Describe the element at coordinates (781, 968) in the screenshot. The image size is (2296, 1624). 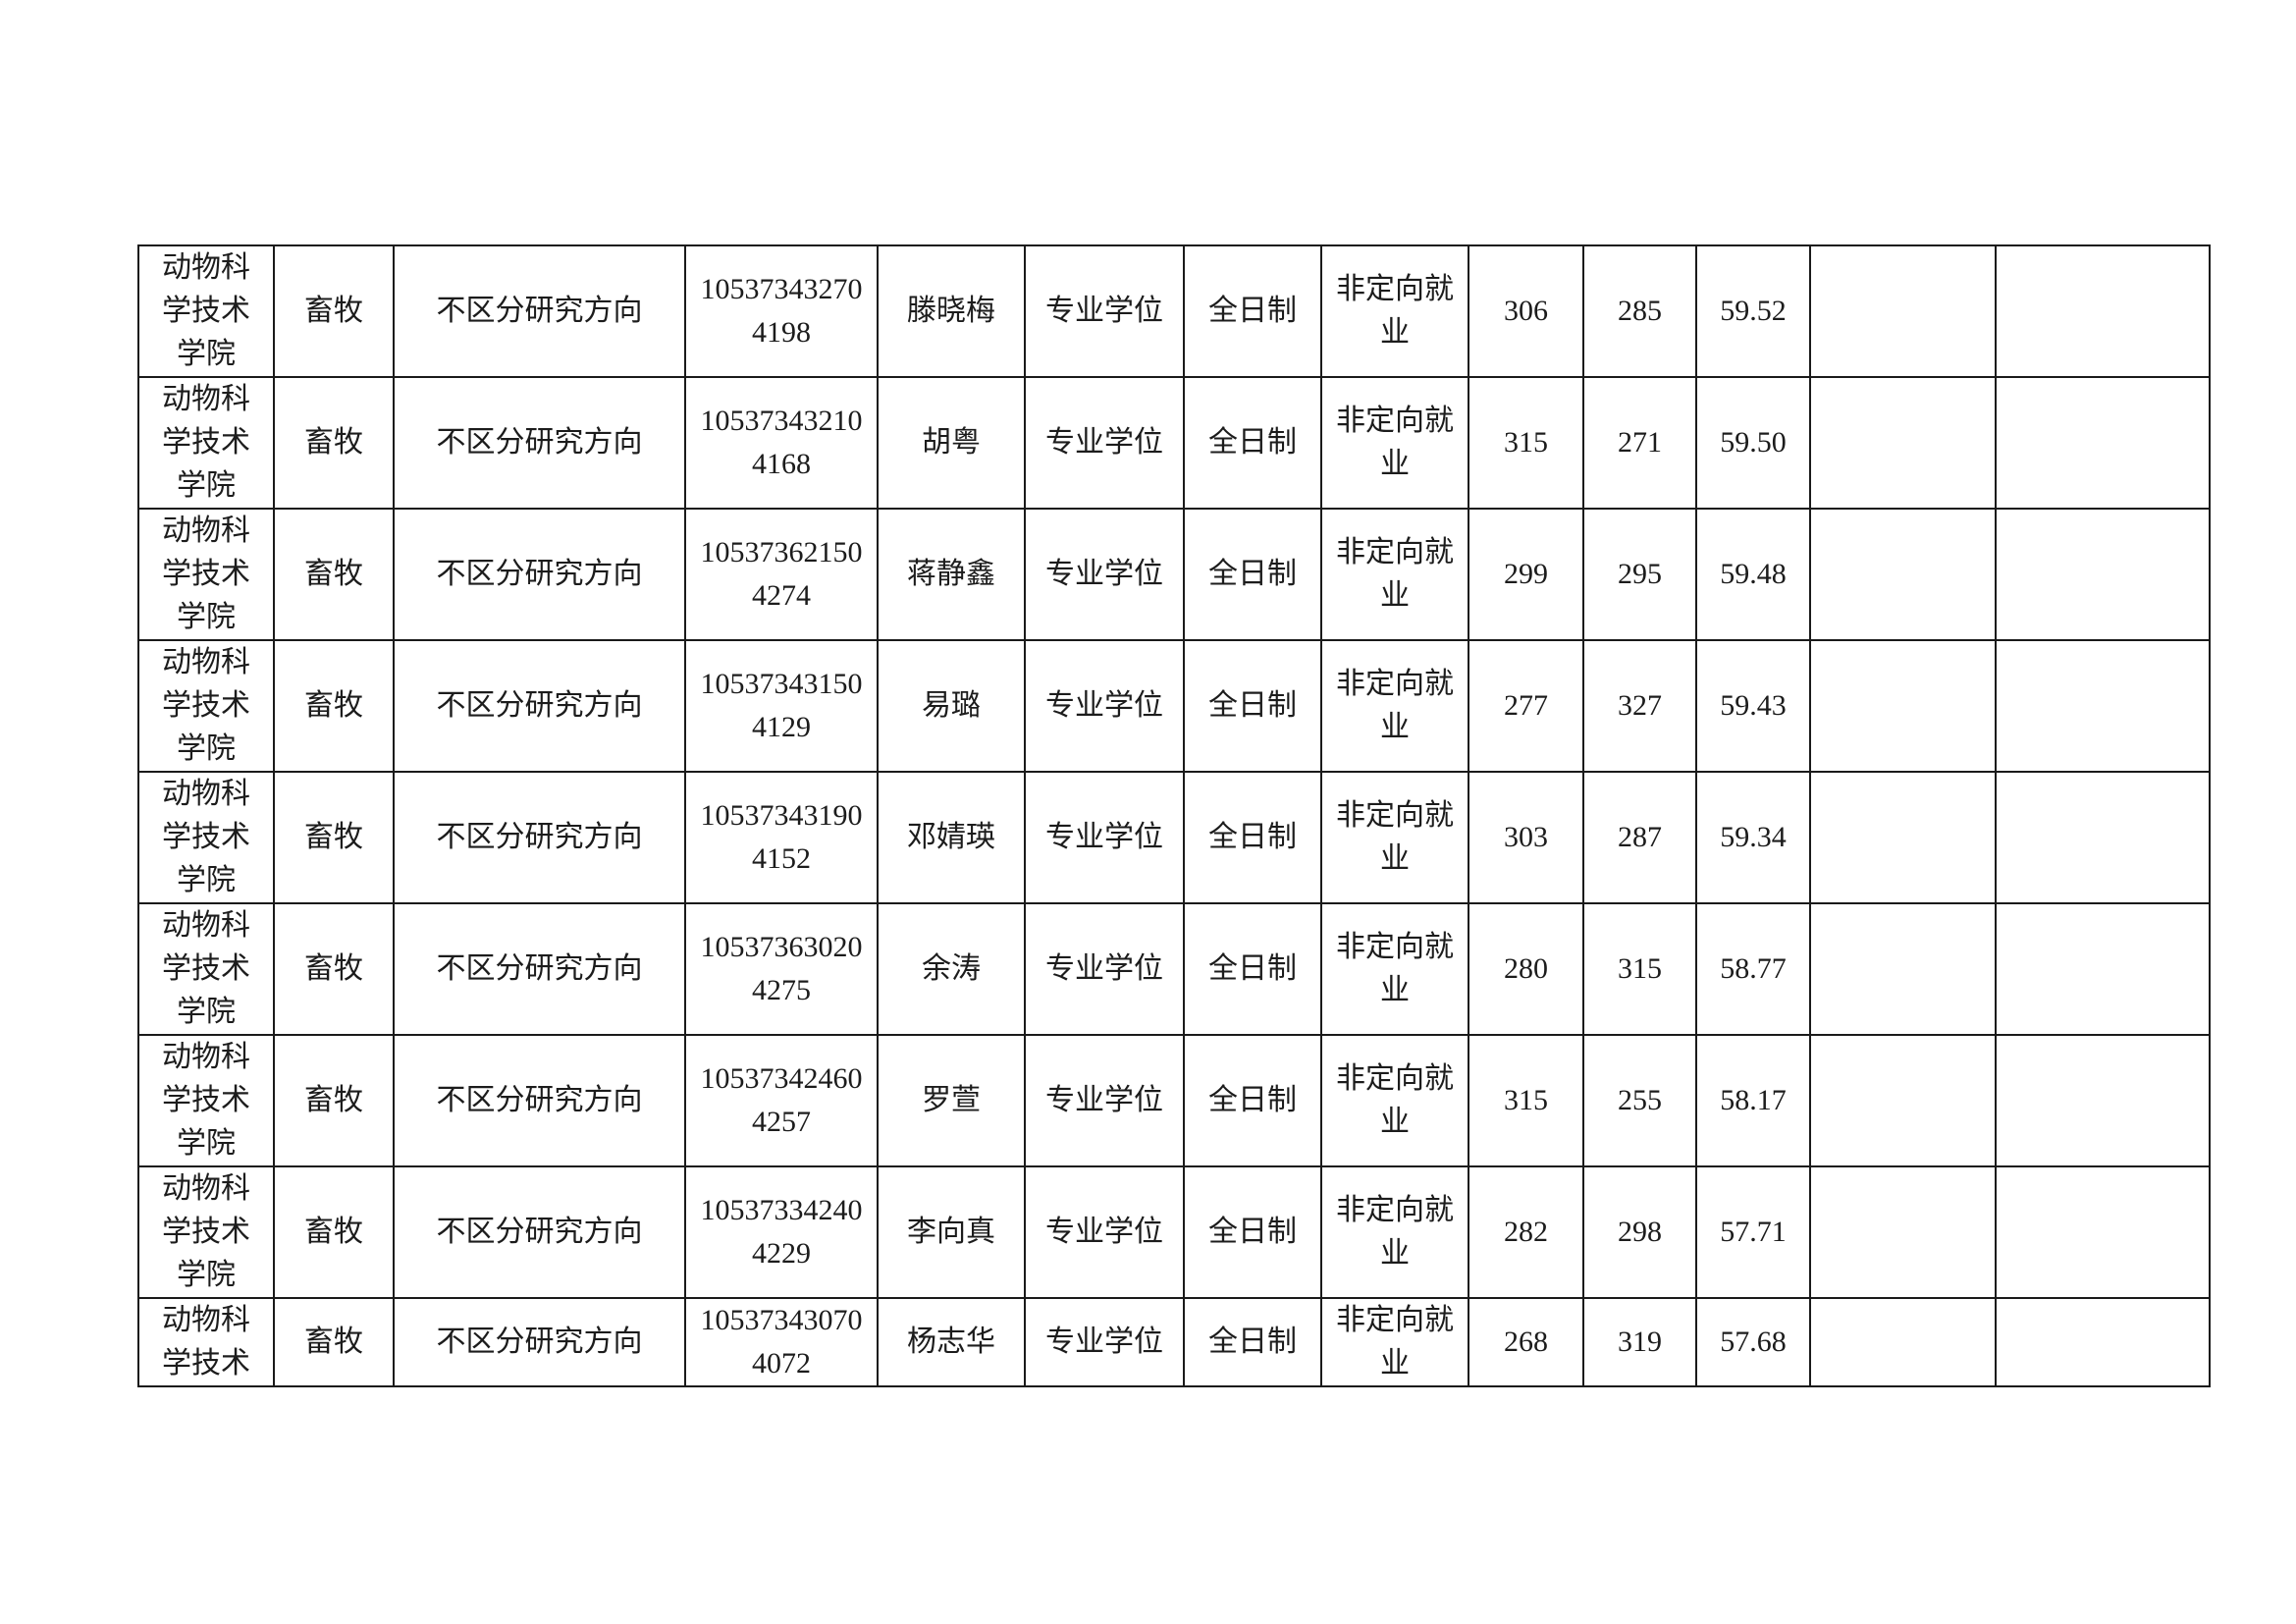
I see `cell-candidate-id-text: 105373630204275` at that location.